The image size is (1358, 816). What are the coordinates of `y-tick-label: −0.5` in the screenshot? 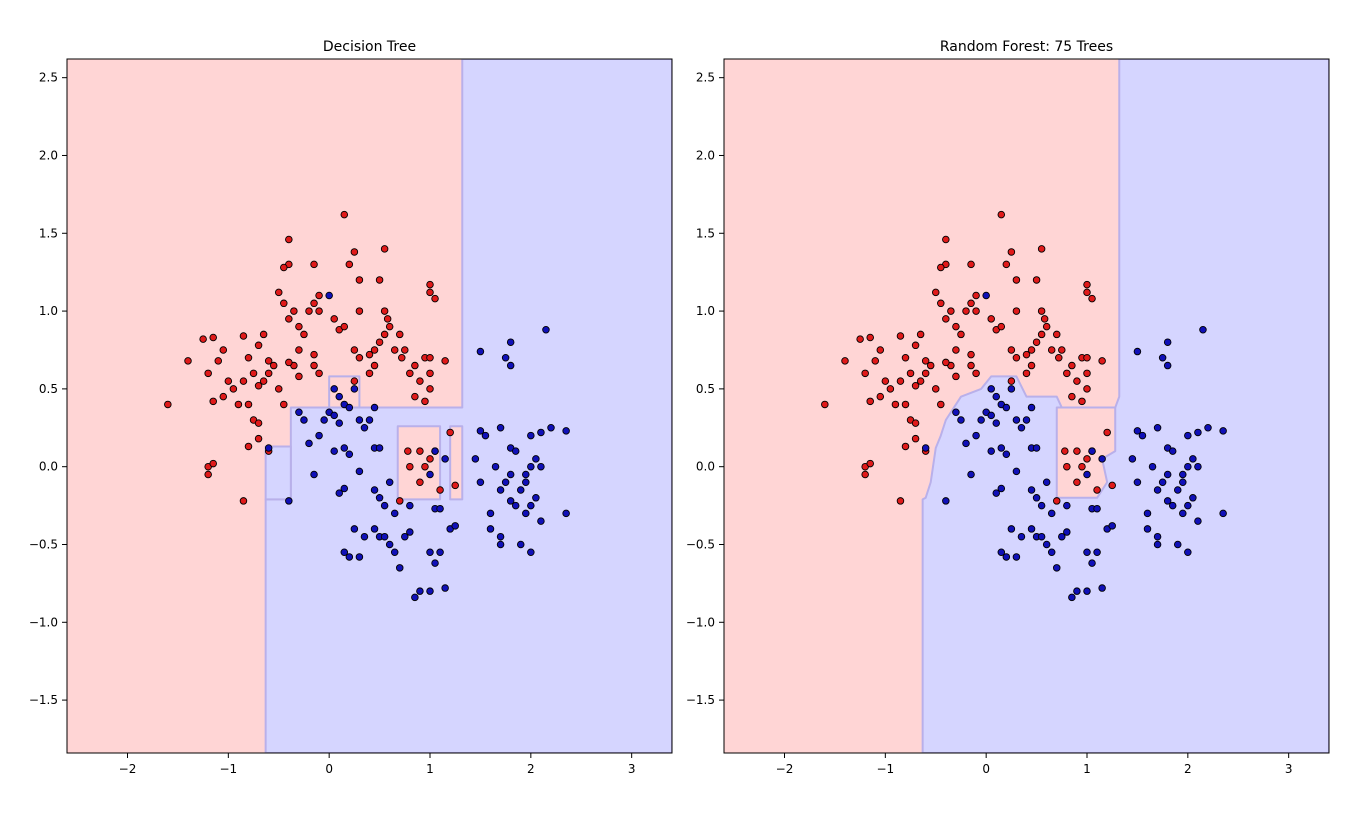 It's located at (700, 544).